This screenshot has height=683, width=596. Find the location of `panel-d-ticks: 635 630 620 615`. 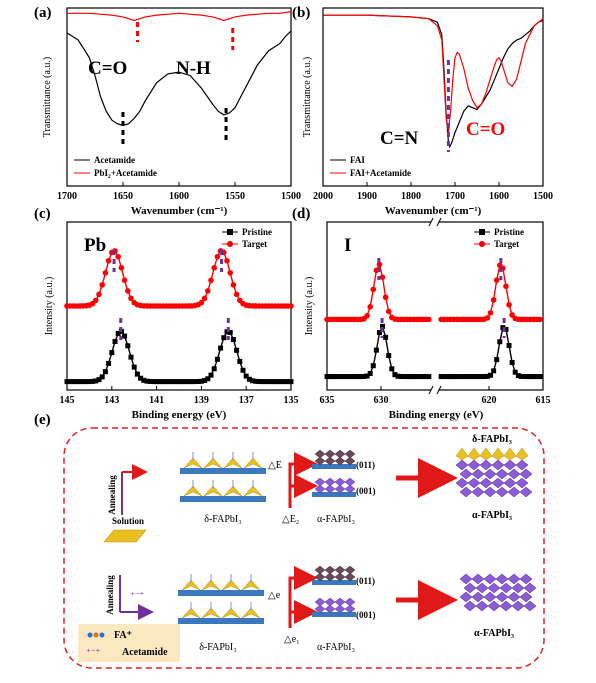

panel-d-ticks: 635 630 620 615 is located at coordinates (435, 311).